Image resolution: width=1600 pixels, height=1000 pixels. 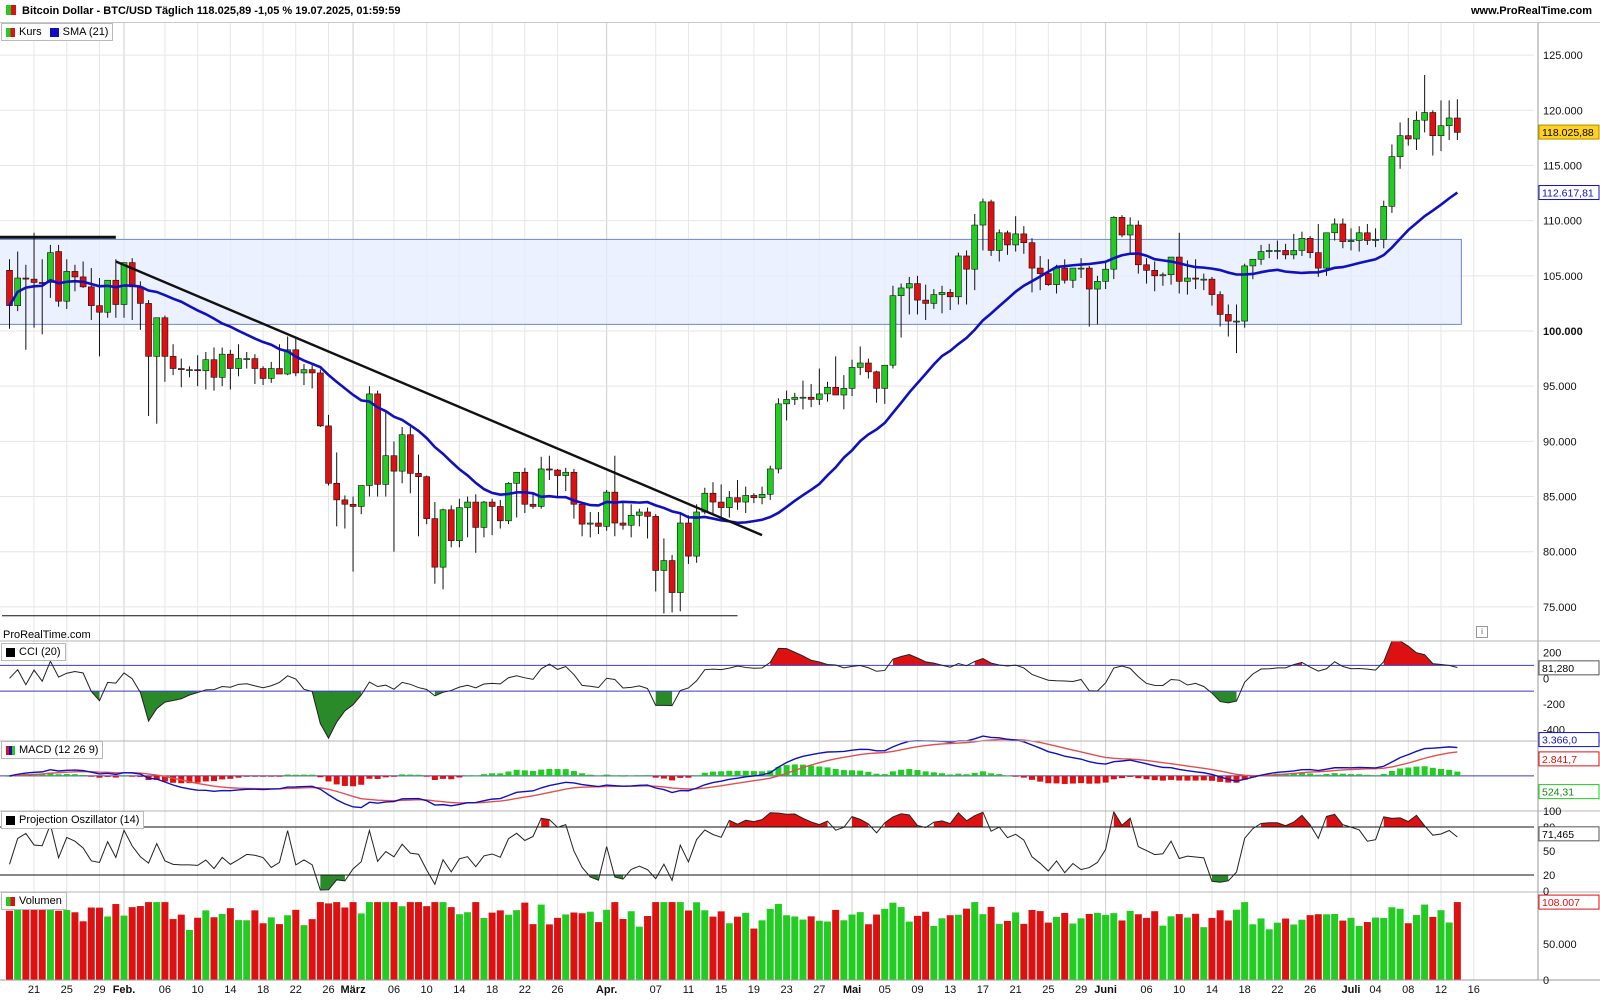 What do you see at coordinates (767, 690) in the screenshot?
I see `cci-panel` at bounding box center [767, 690].